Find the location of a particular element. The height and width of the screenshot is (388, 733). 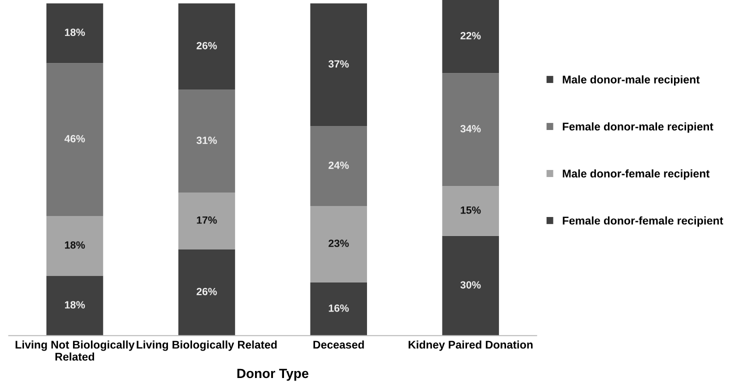

data-label: 30% is located at coordinates (470, 285).